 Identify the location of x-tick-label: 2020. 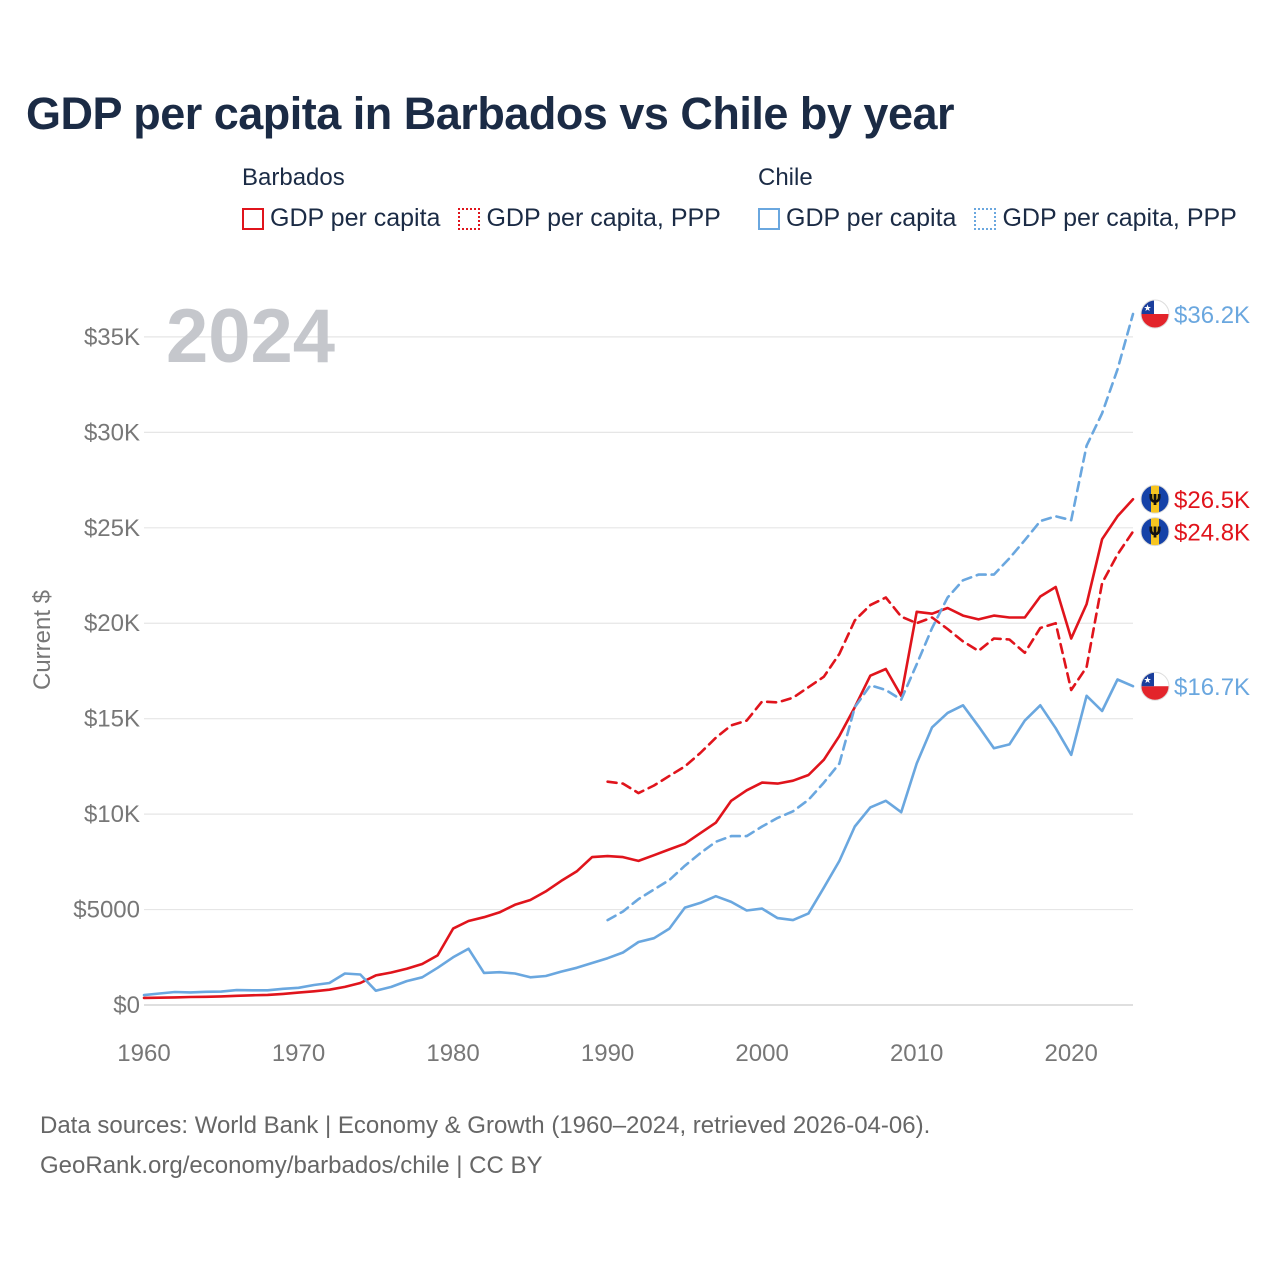
(1070, 1053).